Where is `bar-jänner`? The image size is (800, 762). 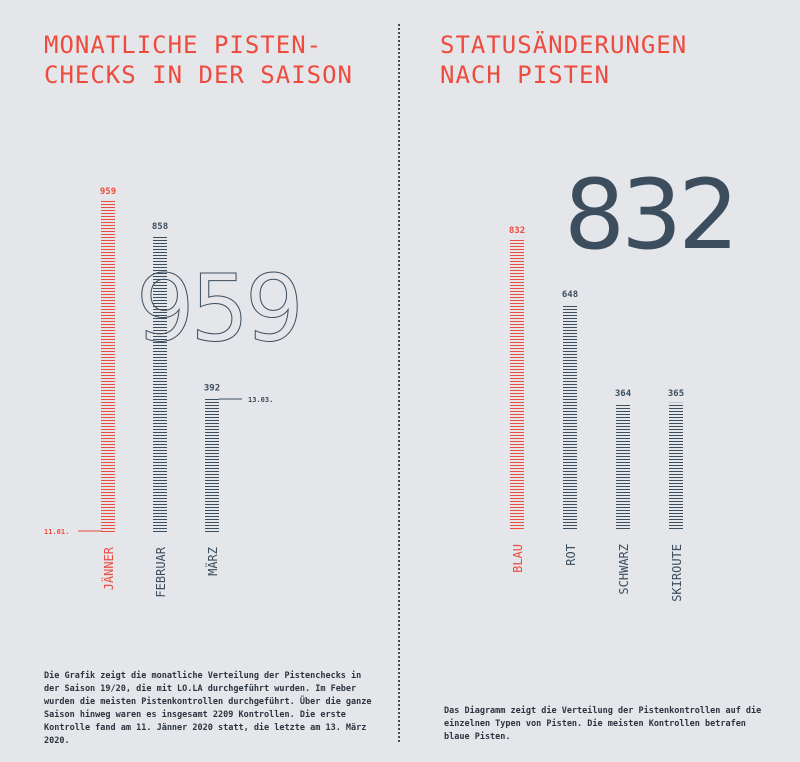
bar-jänner is located at coordinates (108, 367).